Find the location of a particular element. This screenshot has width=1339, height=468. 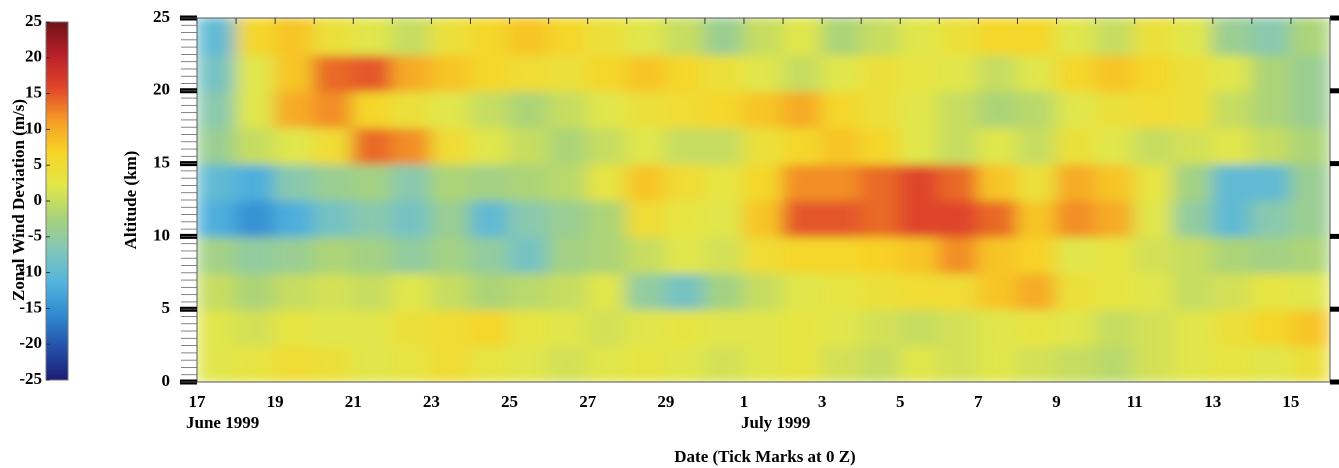

x-tick-label: 13 is located at coordinates (1212, 401).